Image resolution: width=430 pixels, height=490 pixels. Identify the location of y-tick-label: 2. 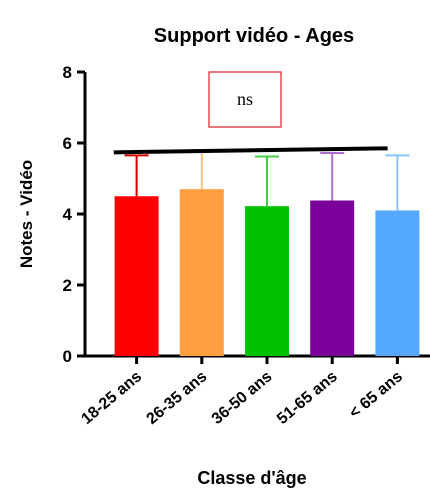
(67, 285).